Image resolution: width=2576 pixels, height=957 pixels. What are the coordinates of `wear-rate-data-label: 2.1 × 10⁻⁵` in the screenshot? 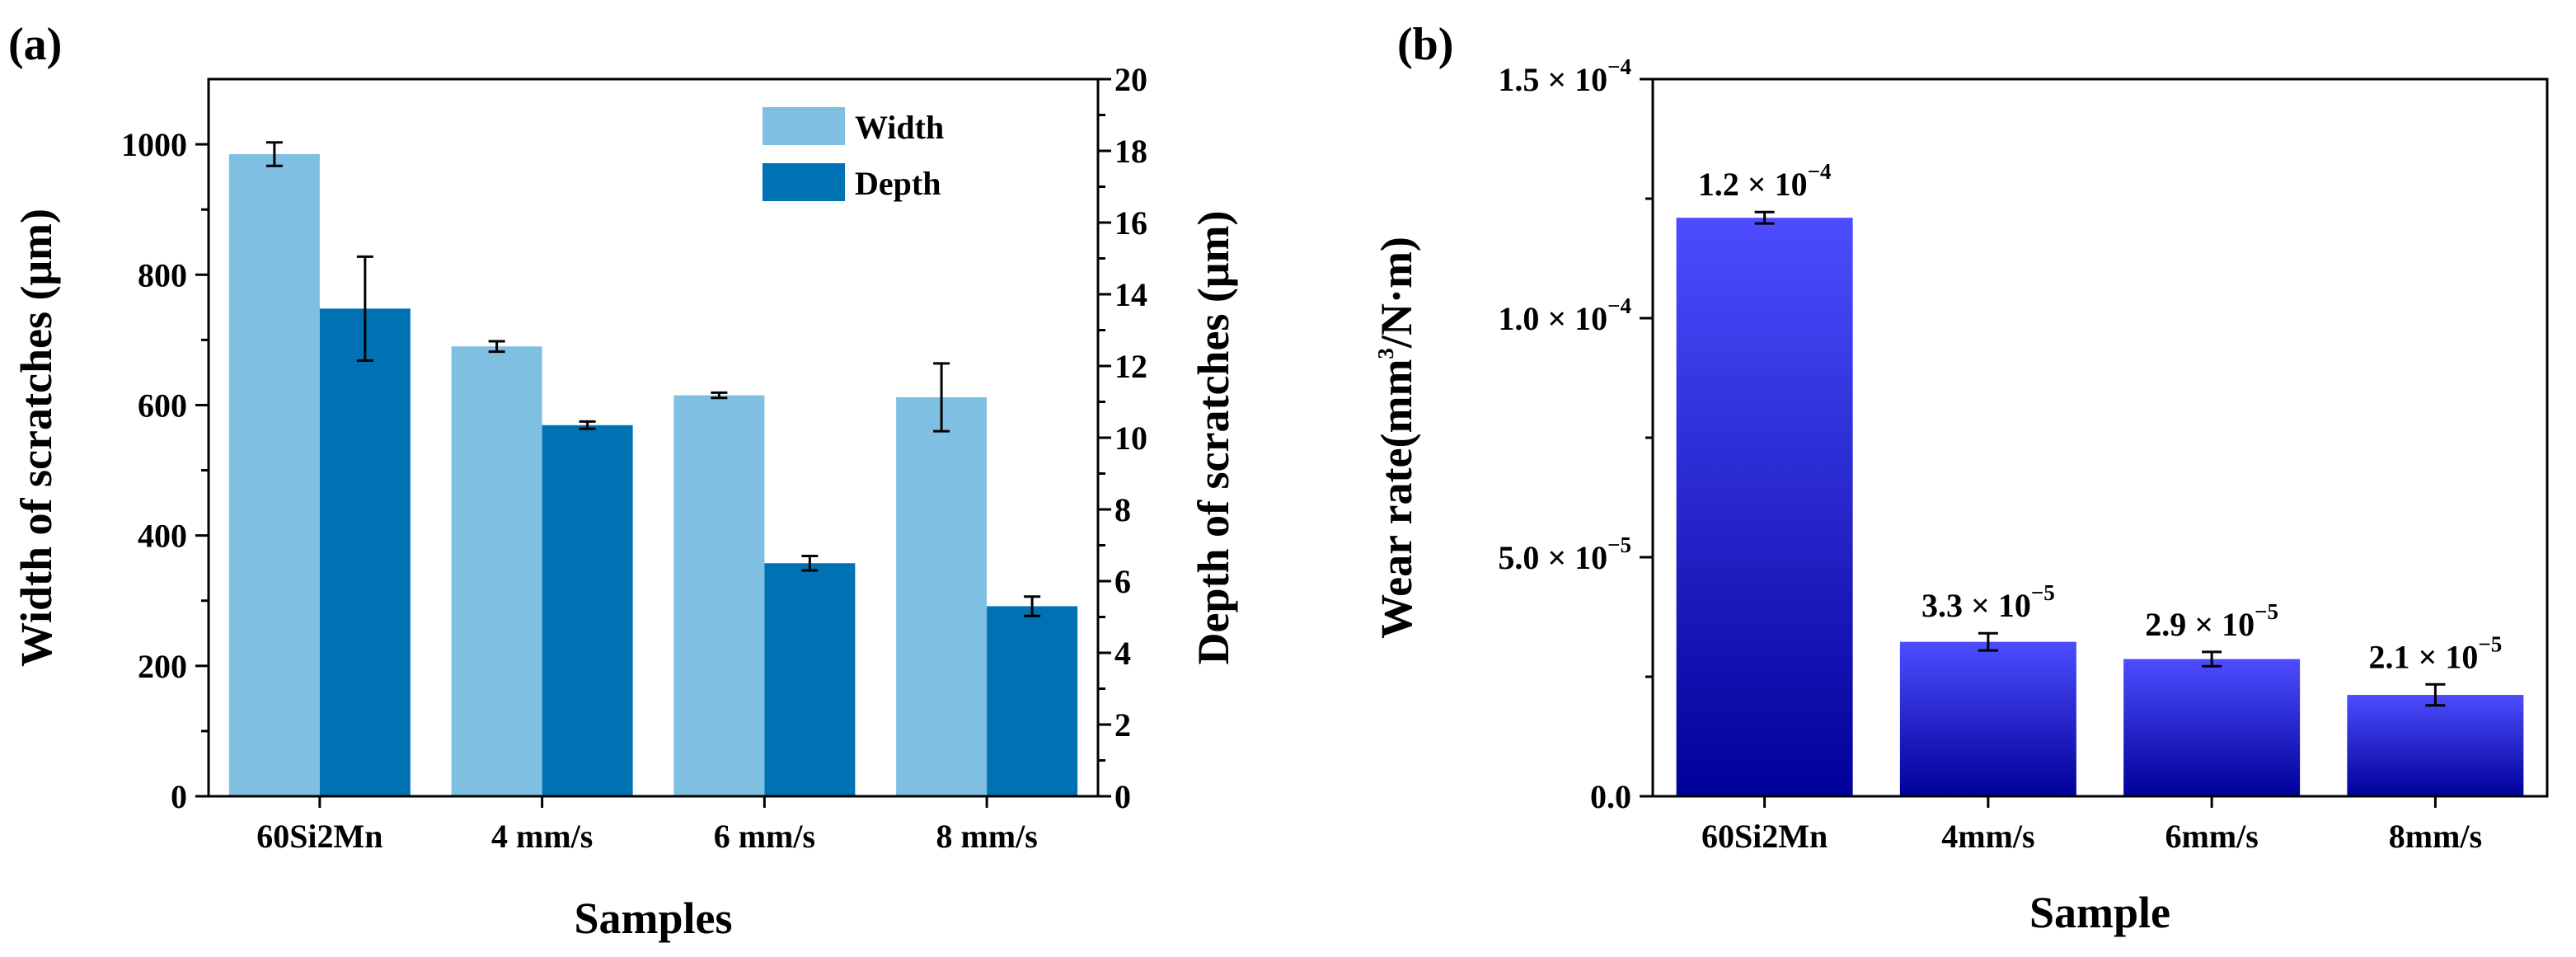 It's located at (2436, 653).